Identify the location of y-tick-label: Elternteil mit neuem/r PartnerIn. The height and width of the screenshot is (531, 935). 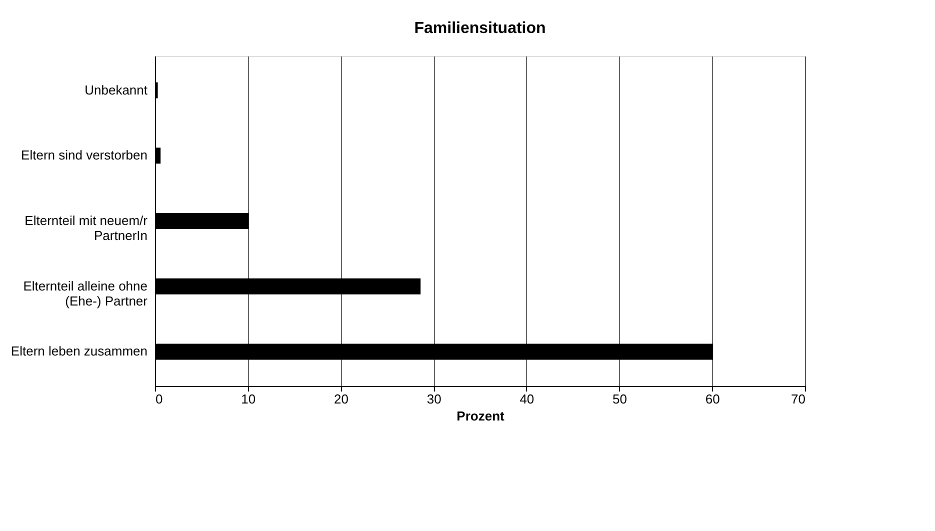
(86, 228).